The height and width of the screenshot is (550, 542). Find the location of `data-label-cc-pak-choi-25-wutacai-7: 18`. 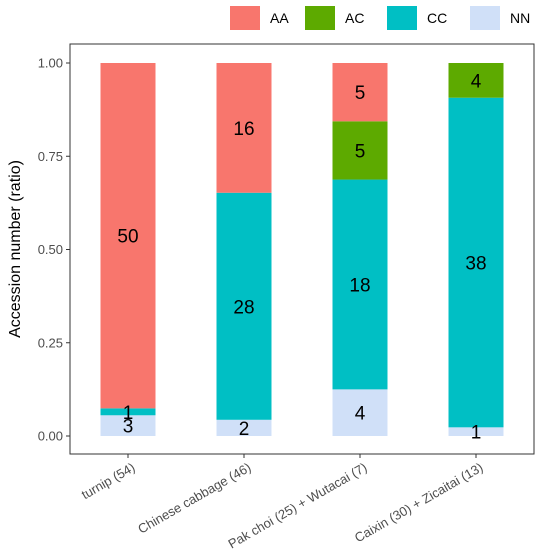

data-label-cc-pak-choi-25-wutacai-7: 18 is located at coordinates (359, 285).